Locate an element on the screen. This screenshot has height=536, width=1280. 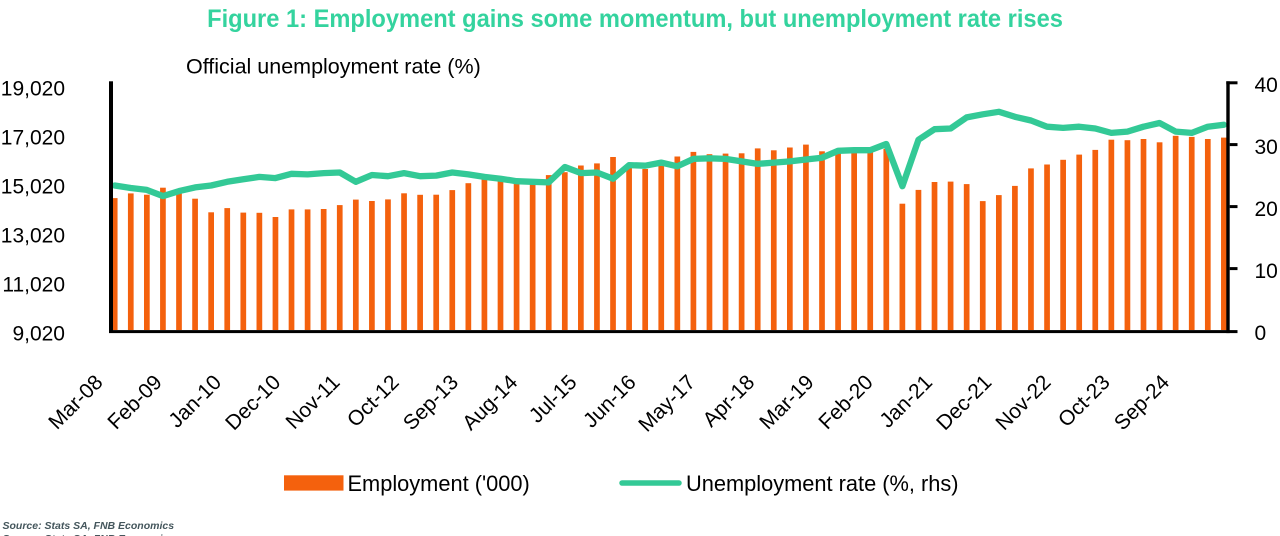
svg-text: 9,020 is located at coordinates (38, 333).